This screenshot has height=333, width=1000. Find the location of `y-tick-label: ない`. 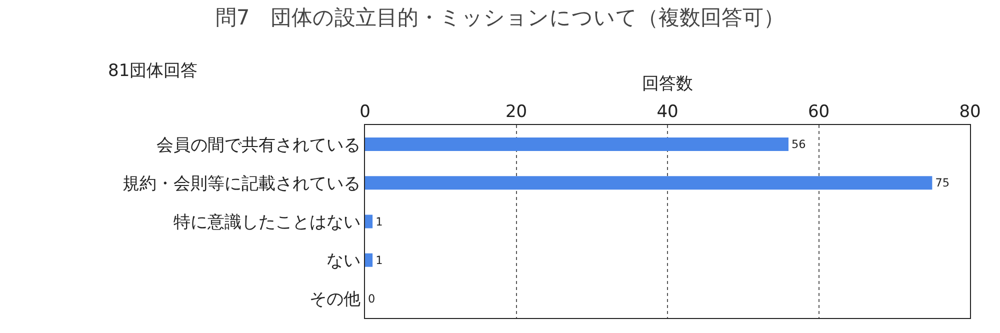

y-tick-label: ない is located at coordinates (343, 261).